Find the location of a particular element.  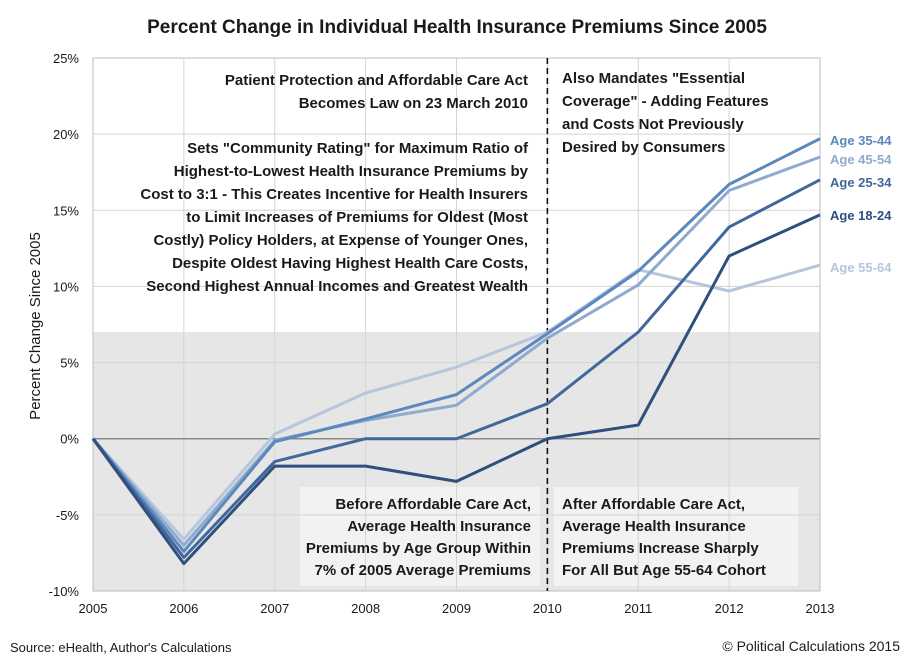

annotation-mandates: Also Mandates "Essential is located at coordinates (653, 78).